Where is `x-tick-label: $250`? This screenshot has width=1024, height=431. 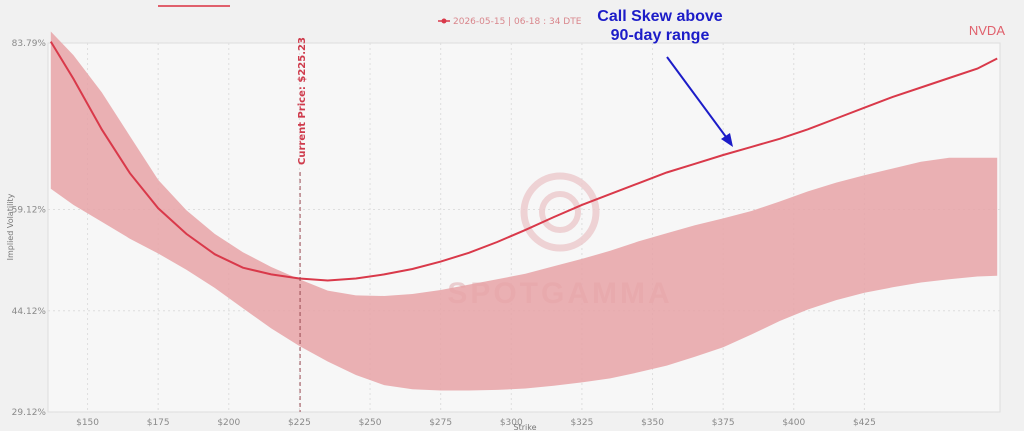
x-tick-label: $250 is located at coordinates (370, 423).